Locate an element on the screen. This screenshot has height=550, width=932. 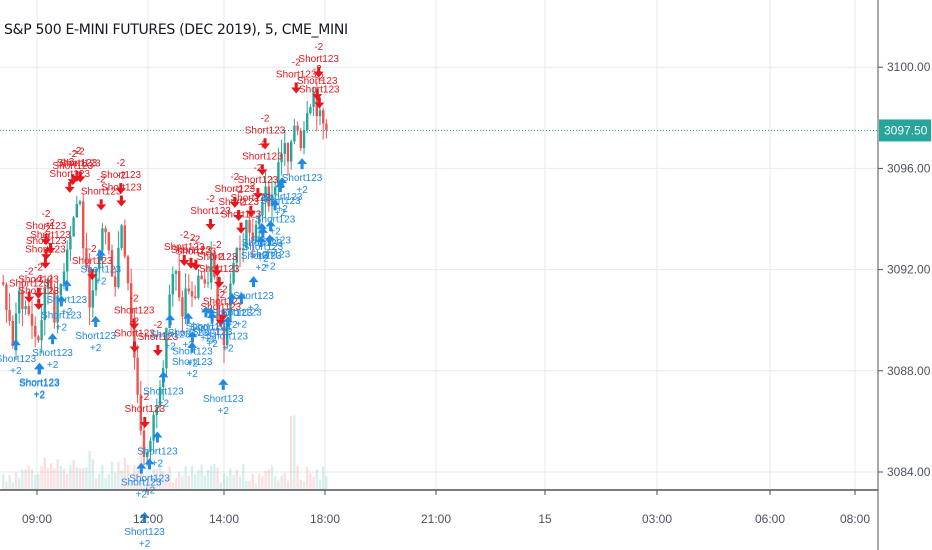
last-price-tag-box is located at coordinates (905, 130).